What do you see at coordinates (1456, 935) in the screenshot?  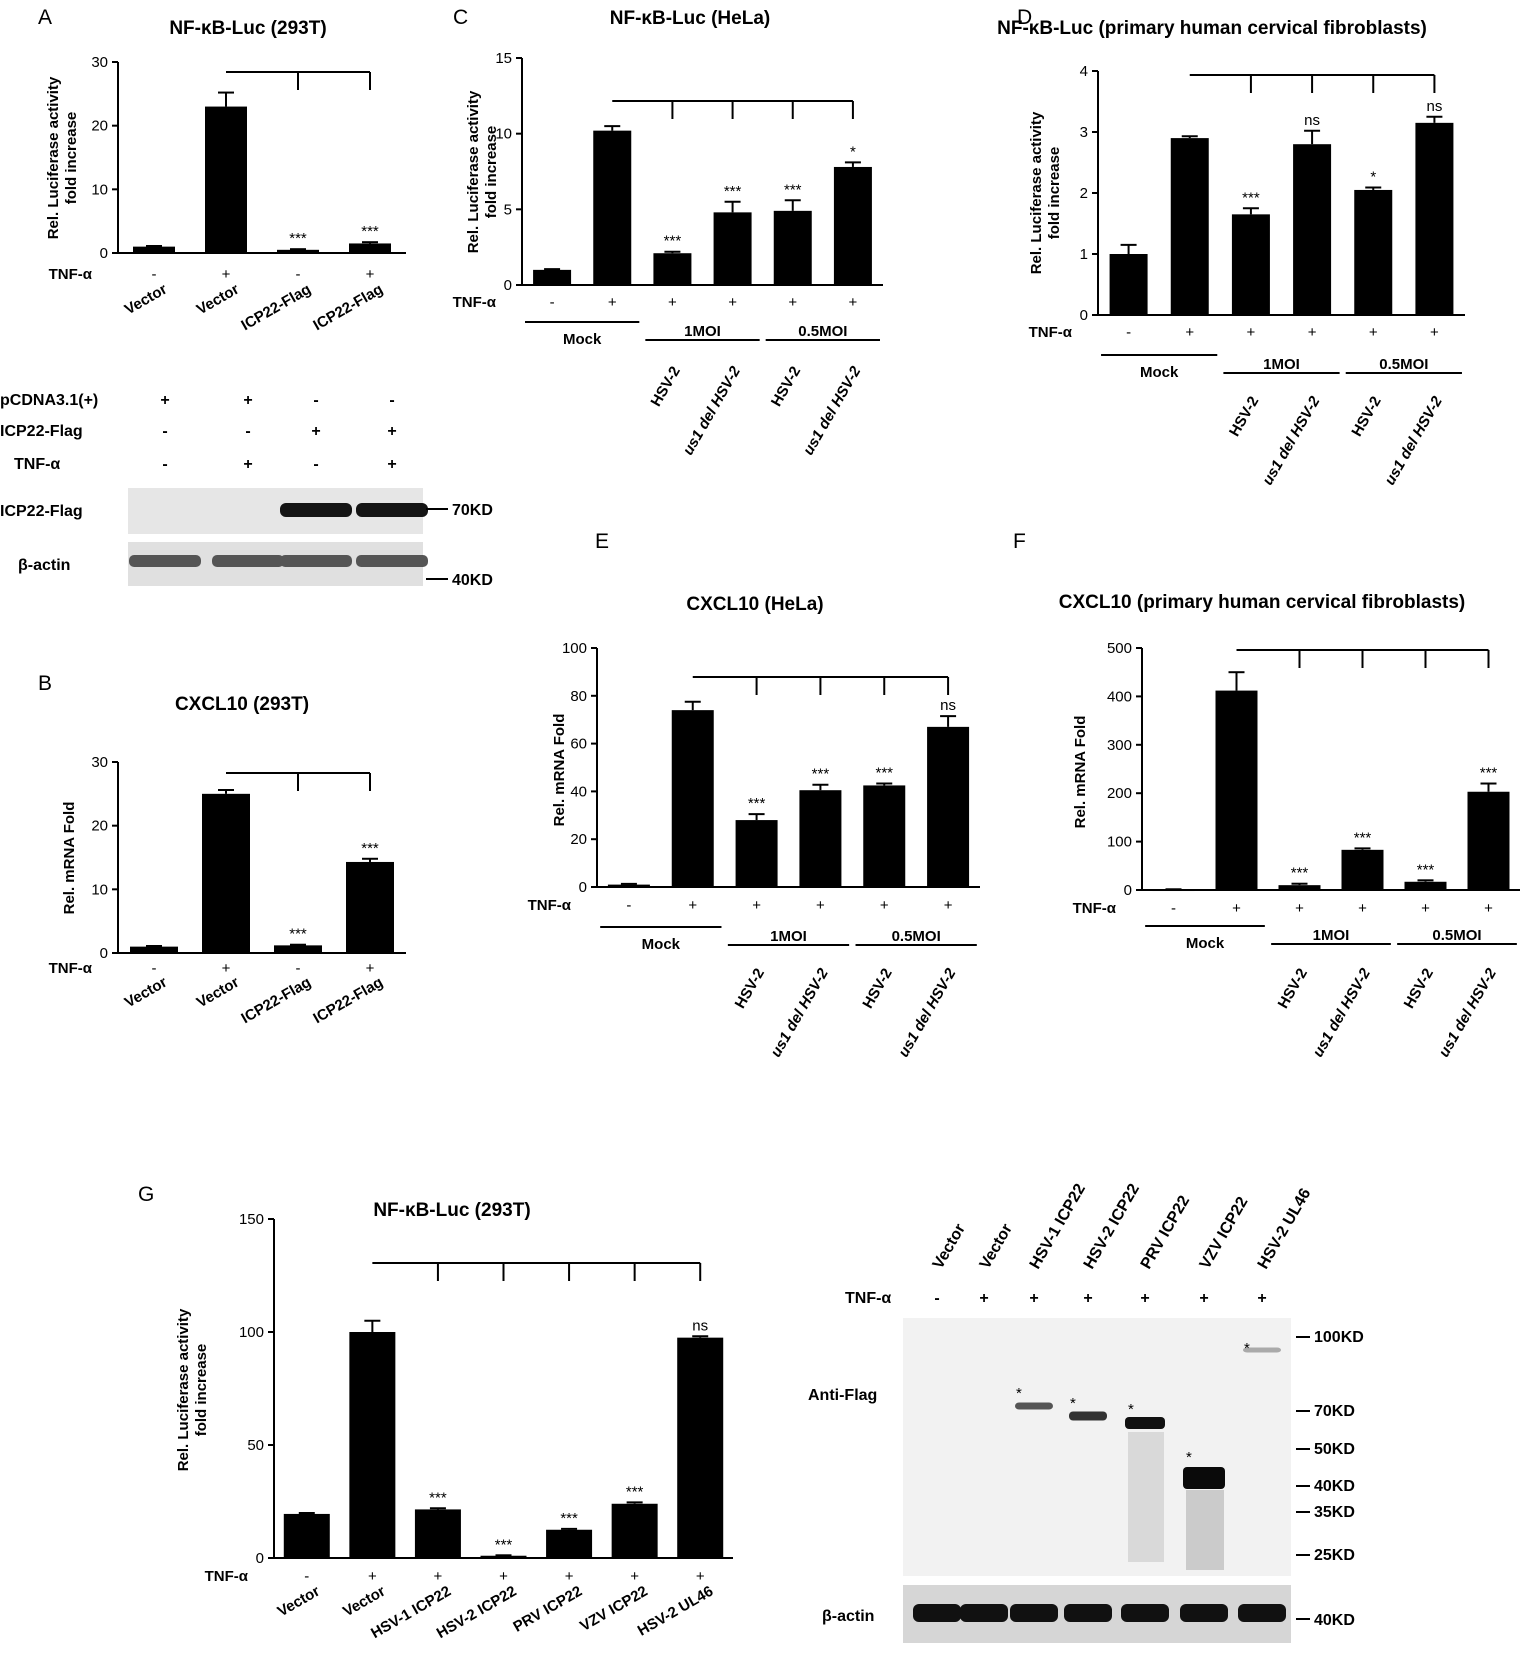 I see `group-label: 0.5MOI` at bounding box center [1456, 935].